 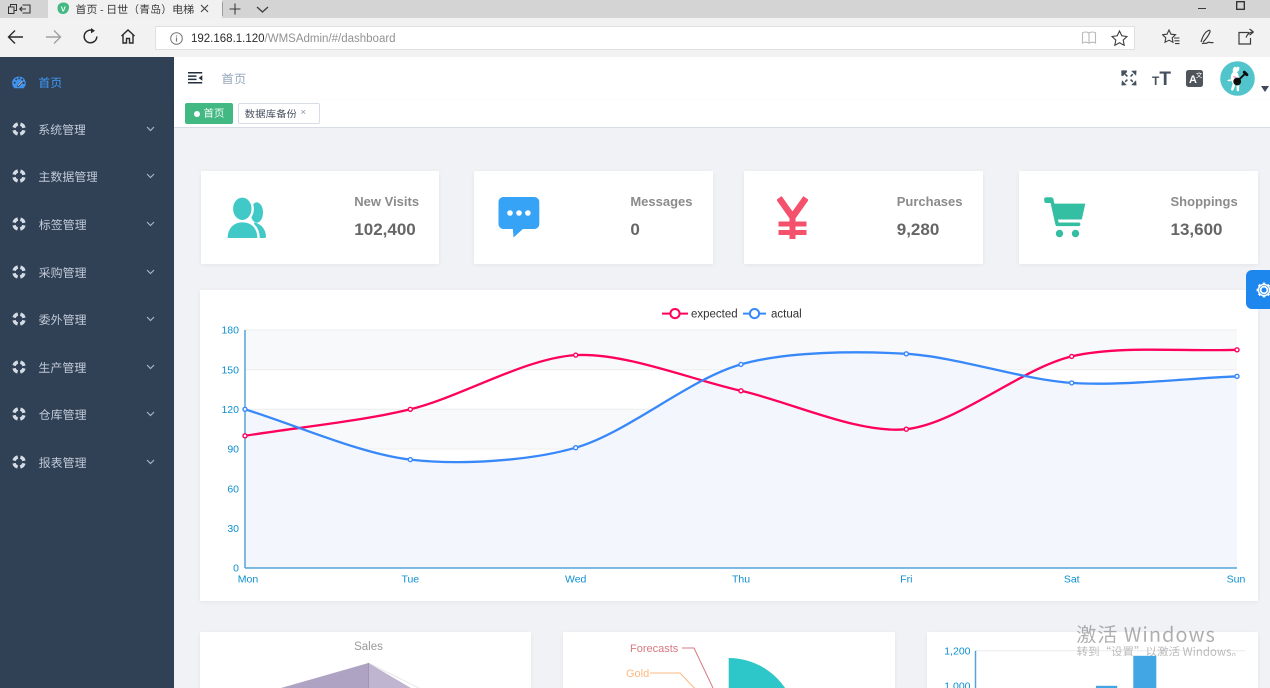 What do you see at coordinates (637, 674) in the screenshot?
I see `svg-text: Gold` at bounding box center [637, 674].